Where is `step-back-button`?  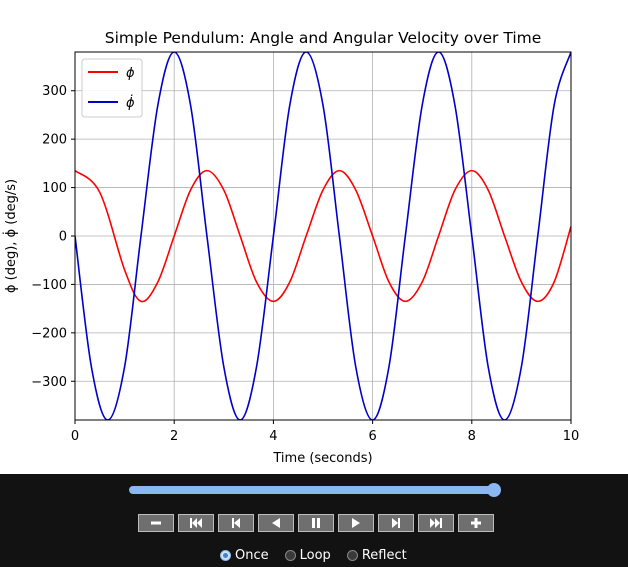
step-back-button is located at coordinates (236, 523).